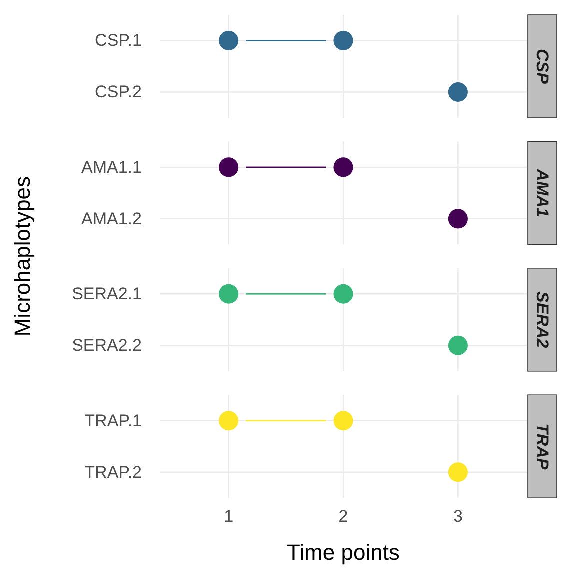 This screenshot has height=570, width=570. I want to click on x-tick-label: 2, so click(343, 516).